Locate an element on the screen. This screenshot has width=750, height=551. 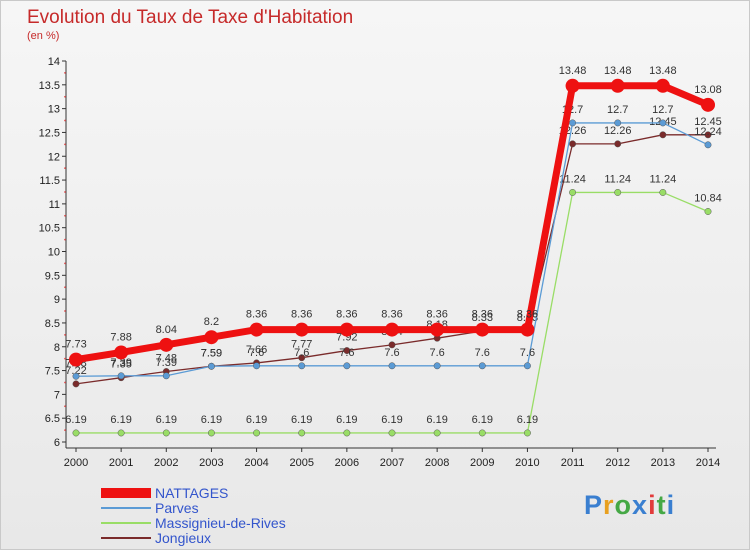
x-tick-label: 2013 is located at coordinates (663, 463).